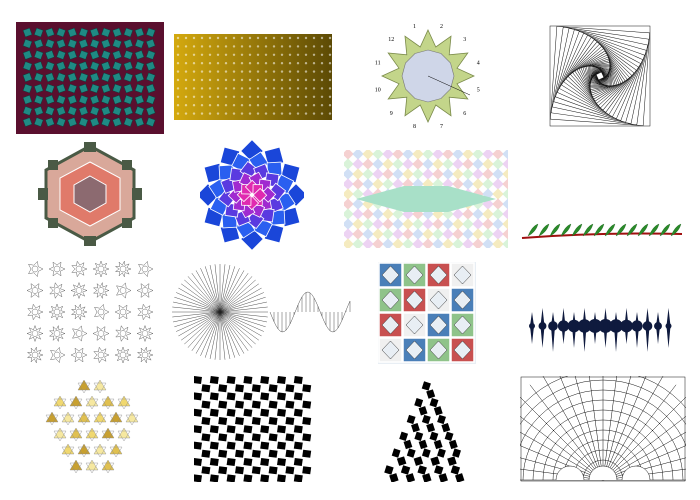 The width and height of the screenshot is (700, 500). What do you see at coordinates (90, 194) in the screenshot?
I see `hexagonal-star-mosaic` at bounding box center [90, 194].